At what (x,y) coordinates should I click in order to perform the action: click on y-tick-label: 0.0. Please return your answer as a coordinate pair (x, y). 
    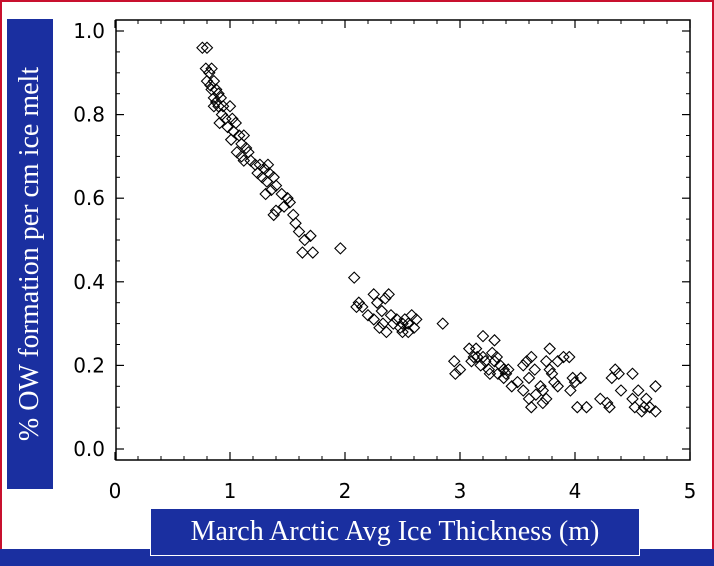
    Looking at the image, I should click on (89, 449).